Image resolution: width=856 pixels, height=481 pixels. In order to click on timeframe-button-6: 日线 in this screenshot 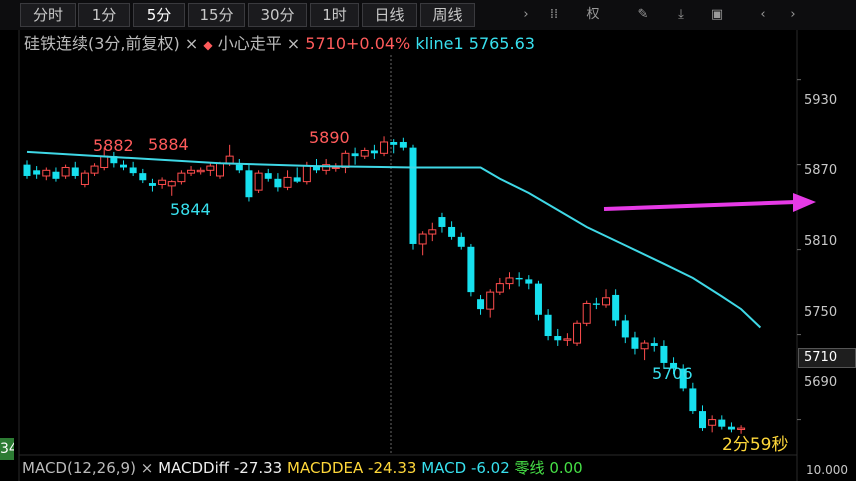, I will do `click(389, 15)`.